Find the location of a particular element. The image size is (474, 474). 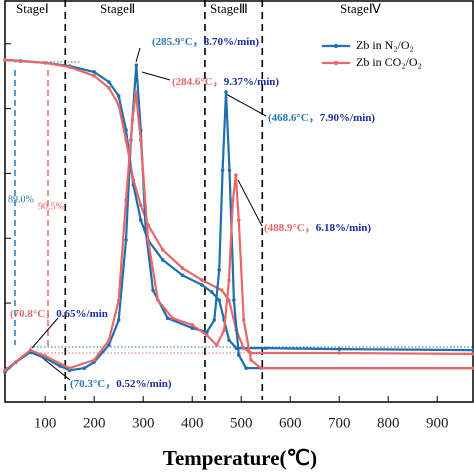

x-tick-label: 100 is located at coordinates (45, 423).